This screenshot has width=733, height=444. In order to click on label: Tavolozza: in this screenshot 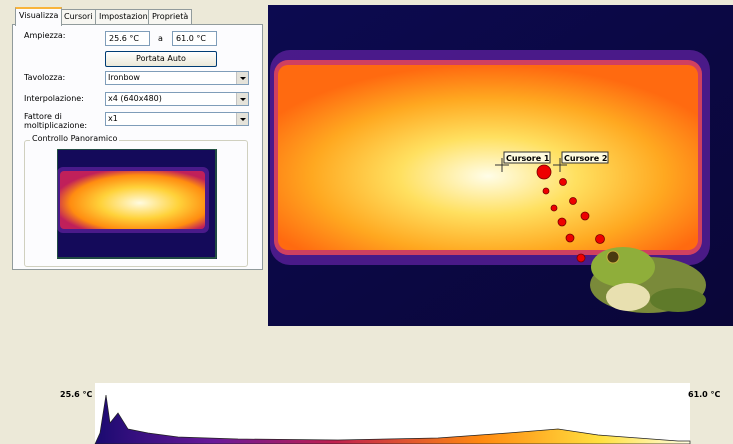, I will do `click(45, 77)`.